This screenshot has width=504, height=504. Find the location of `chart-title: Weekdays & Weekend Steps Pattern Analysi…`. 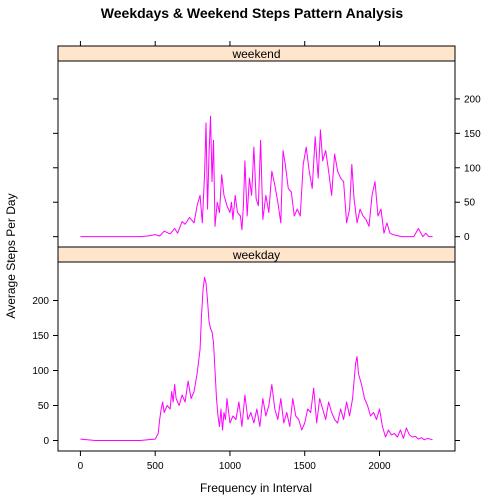

chart-title: Weekdays & Weekend Steps Pattern Analysi… is located at coordinates (252, 13).